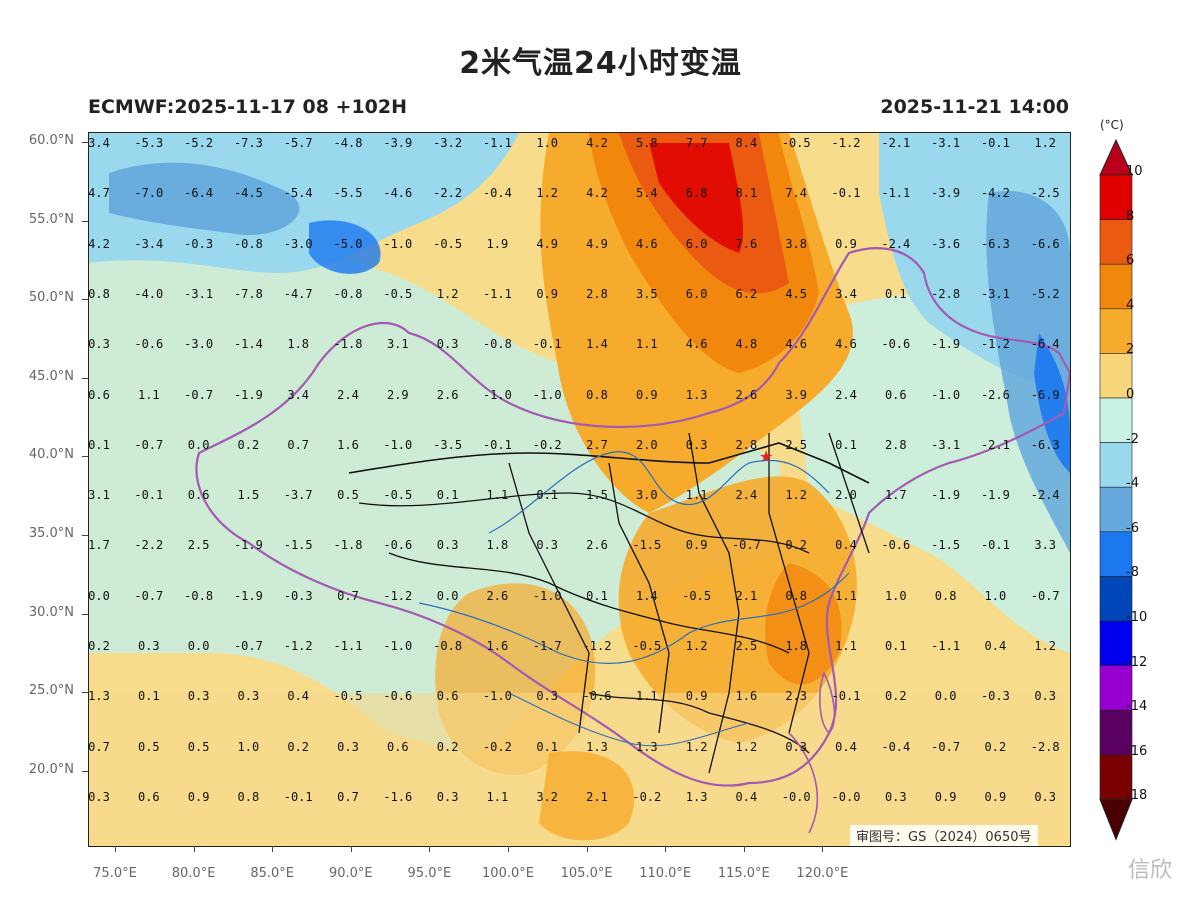 Image resolution: width=1201 pixels, height=900 pixels. Describe the element at coordinates (1132, 484) in the screenshot. I see `colorbar-label: -4` at that location.